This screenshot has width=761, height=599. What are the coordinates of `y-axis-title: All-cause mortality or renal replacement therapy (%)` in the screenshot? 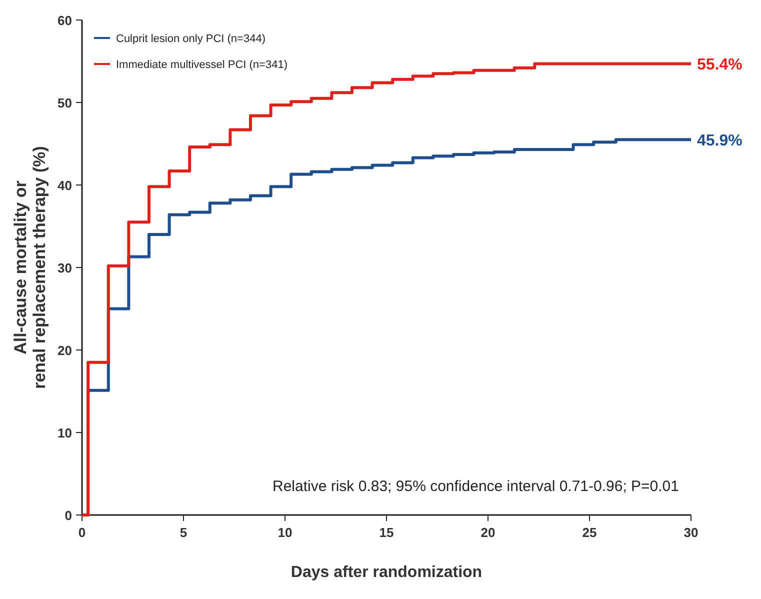 It's located at (30, 267).